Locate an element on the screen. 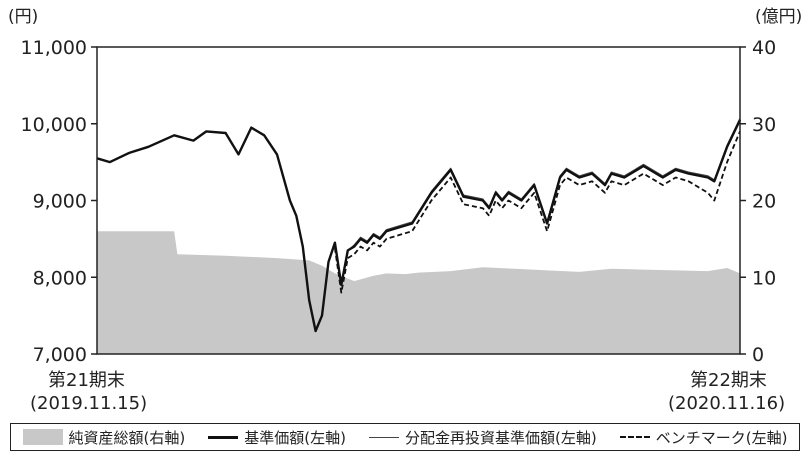  left-axis: 7,000 8,000 9,000 10,000 11,000 is located at coordinates (59, 201).